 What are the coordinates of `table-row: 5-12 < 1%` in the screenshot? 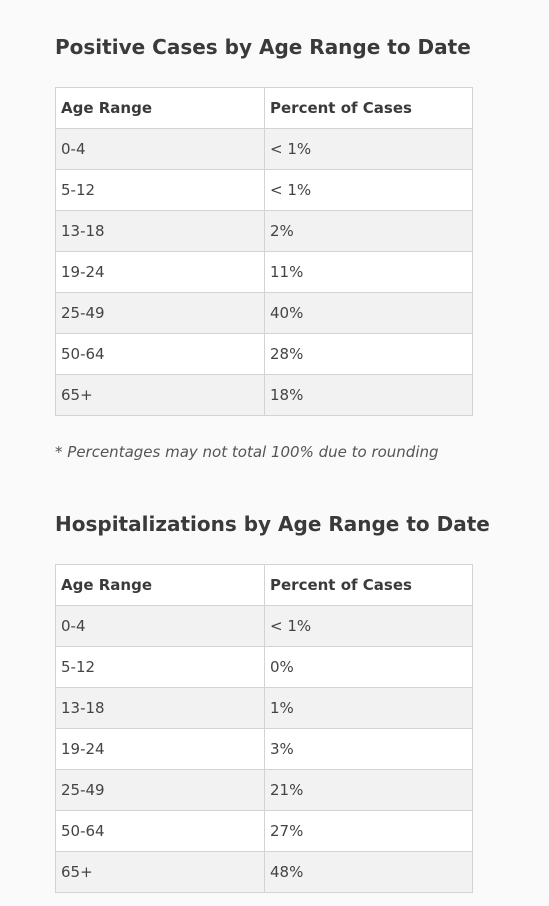 It's located at (264, 190).